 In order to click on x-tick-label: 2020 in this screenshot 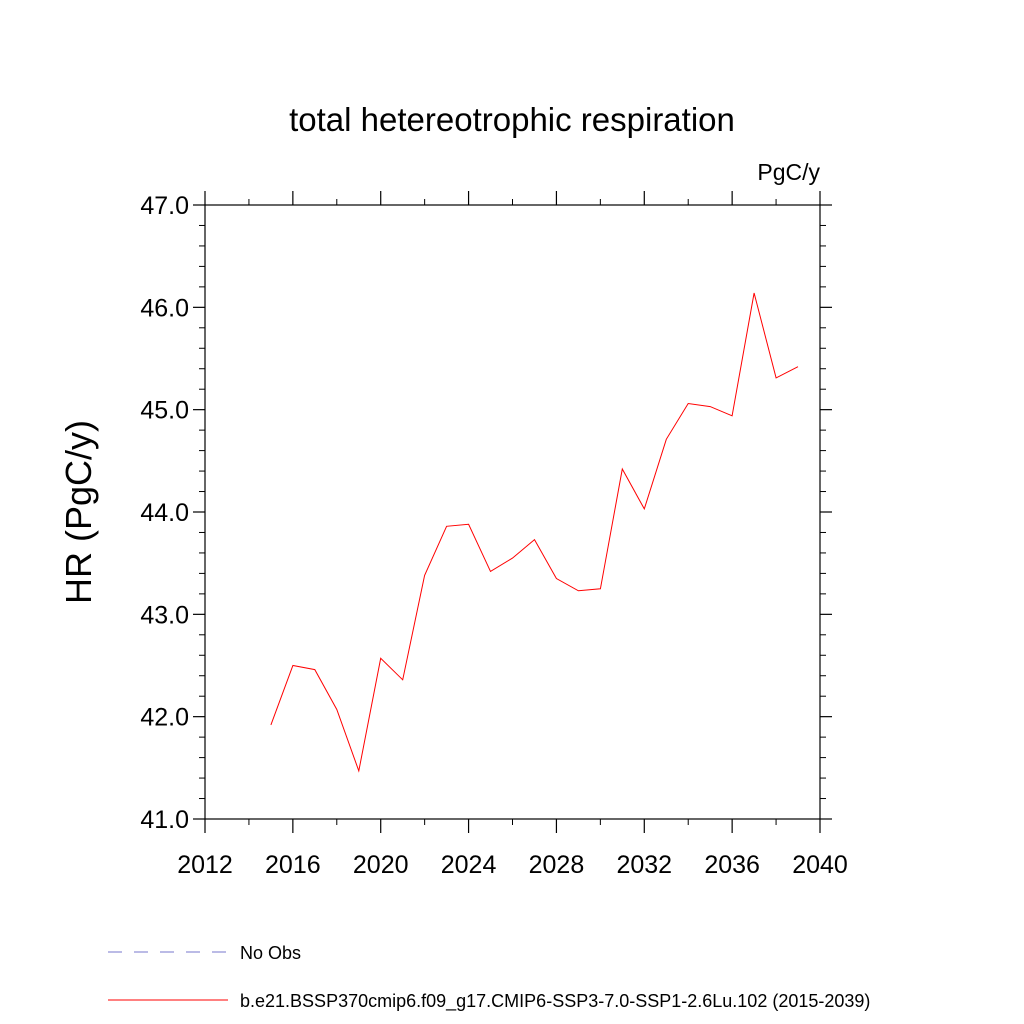, I will do `click(381, 865)`.